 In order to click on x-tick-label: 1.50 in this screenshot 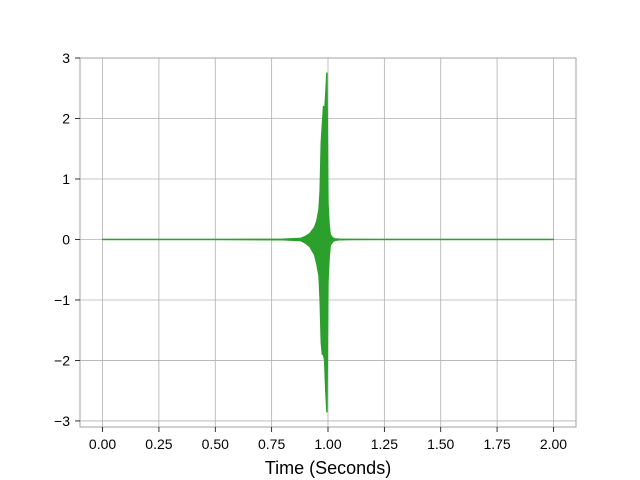, I will do `click(440, 444)`.